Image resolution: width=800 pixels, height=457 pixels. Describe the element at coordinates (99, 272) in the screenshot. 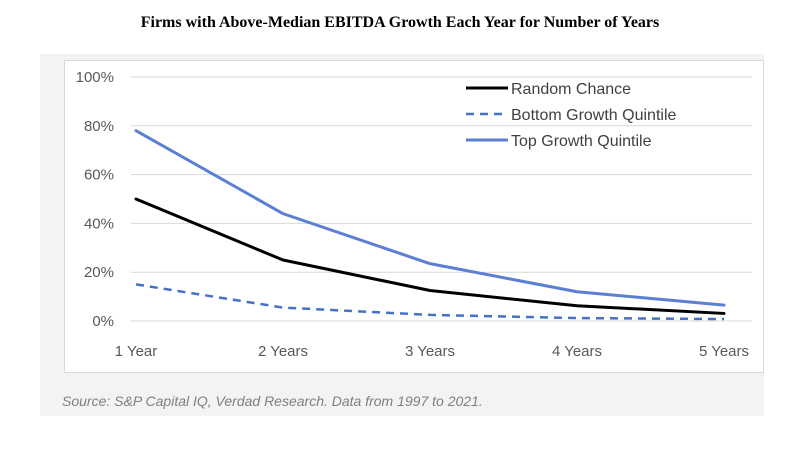

I see `y-tick-label: 20%` at that location.